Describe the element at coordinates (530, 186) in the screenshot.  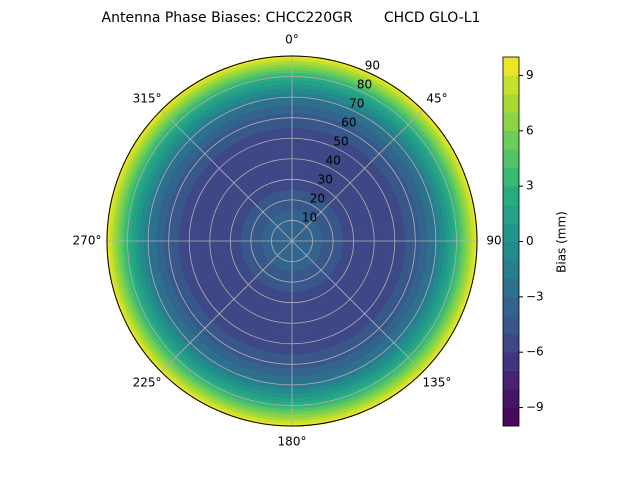
I see `colorbar-tick-label: 3` at that location.